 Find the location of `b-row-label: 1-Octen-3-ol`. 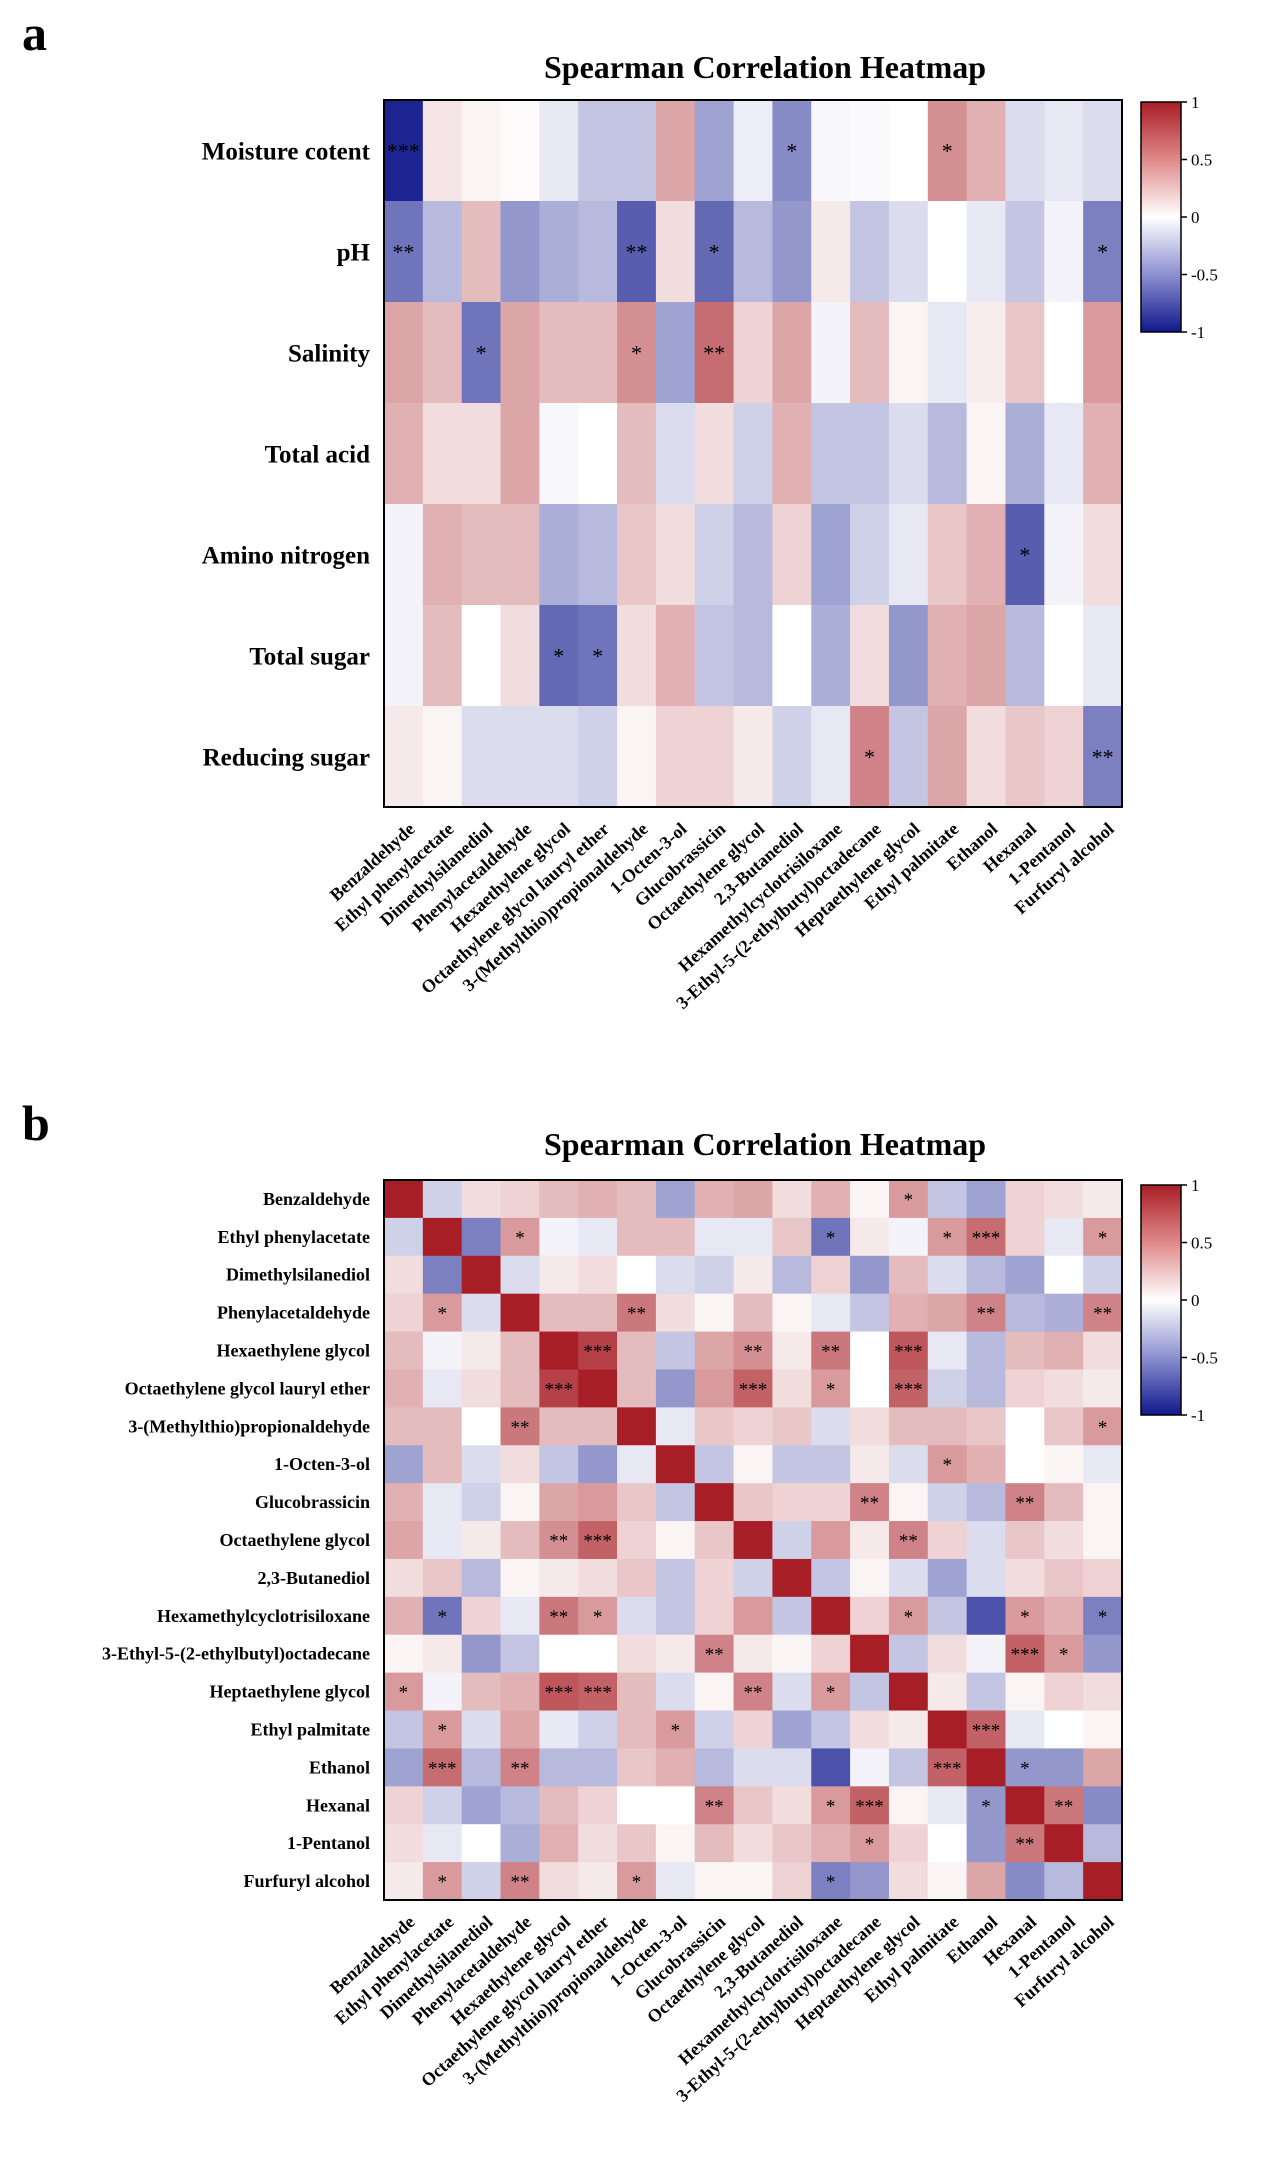

b-row-label: 1-Octen-3-ol is located at coordinates (322, 1464).